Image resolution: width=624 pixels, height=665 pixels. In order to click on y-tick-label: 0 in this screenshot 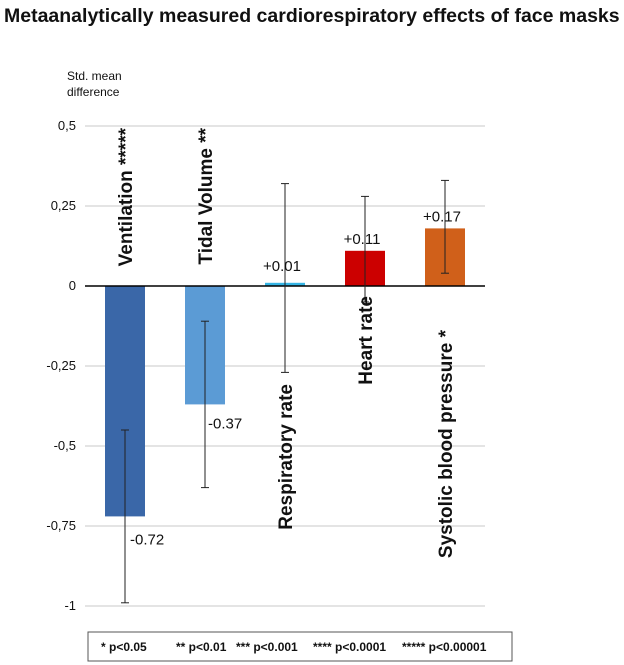, I will do `click(72, 285)`.